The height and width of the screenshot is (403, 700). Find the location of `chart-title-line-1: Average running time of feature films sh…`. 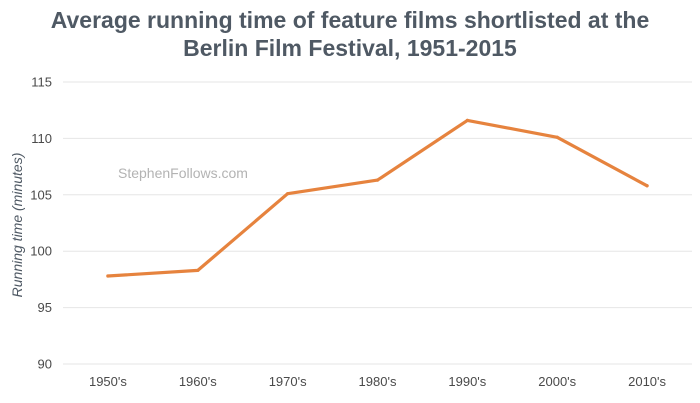

chart-title-line-1: Average running time of feature films sh… is located at coordinates (350, 20).